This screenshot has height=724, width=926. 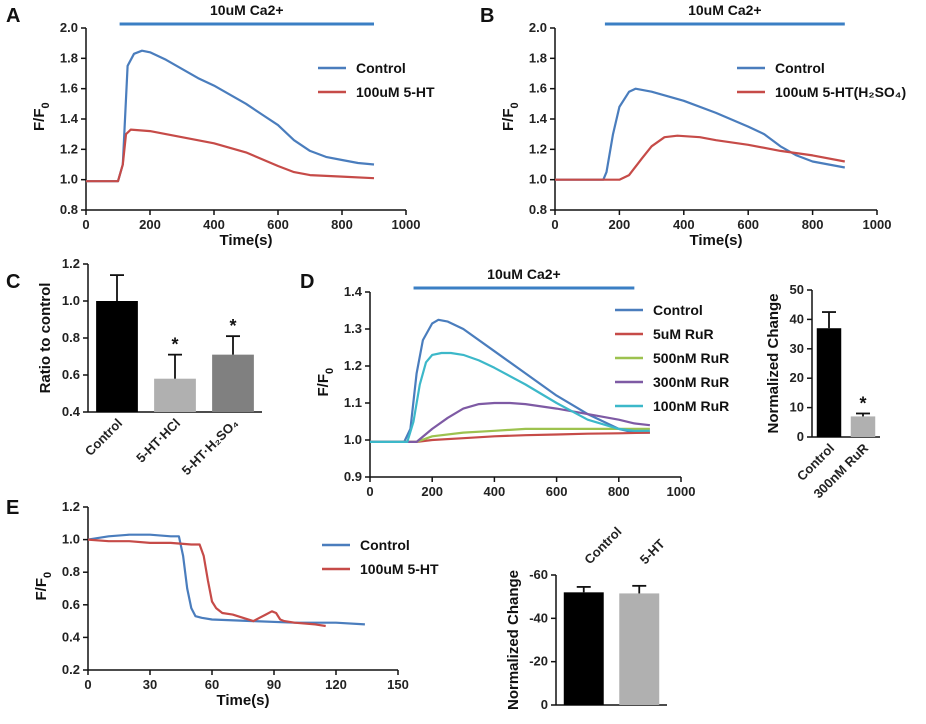 What do you see at coordinates (12, 508) in the screenshot?
I see `panel-letter: E` at bounding box center [12, 508].